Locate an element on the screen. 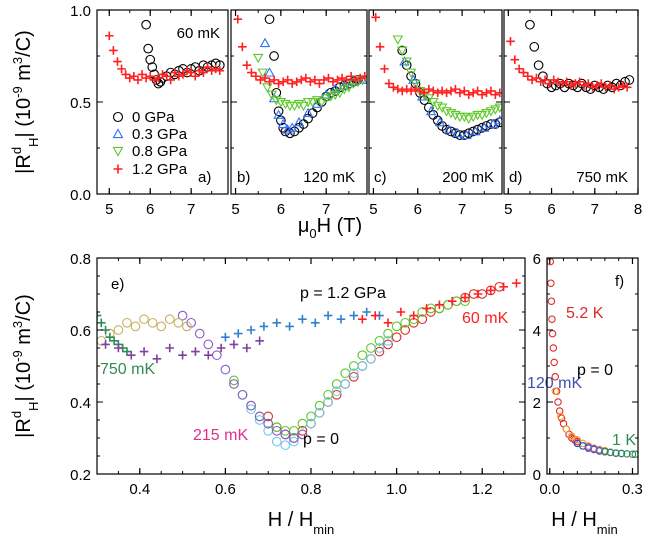  panel-f: 0.0 0.3 0 2 4 6 f) 5.2 K p = 0 1 K H / Hmin is located at coordinates (588, 394).